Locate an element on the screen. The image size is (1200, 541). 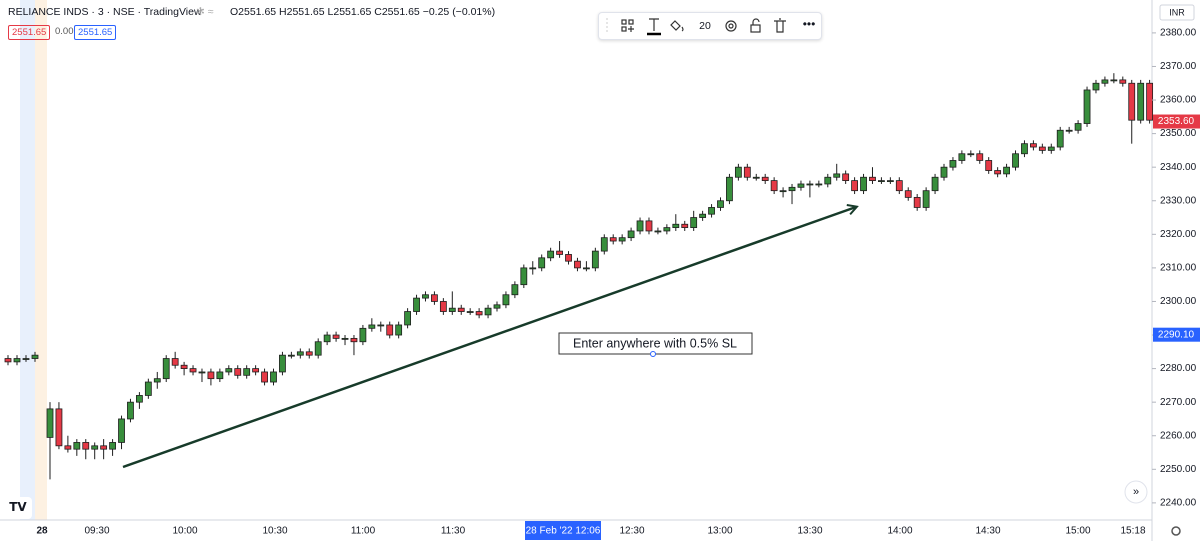
svg-text: 𝗧𝗩 is located at coordinates (18, 507).